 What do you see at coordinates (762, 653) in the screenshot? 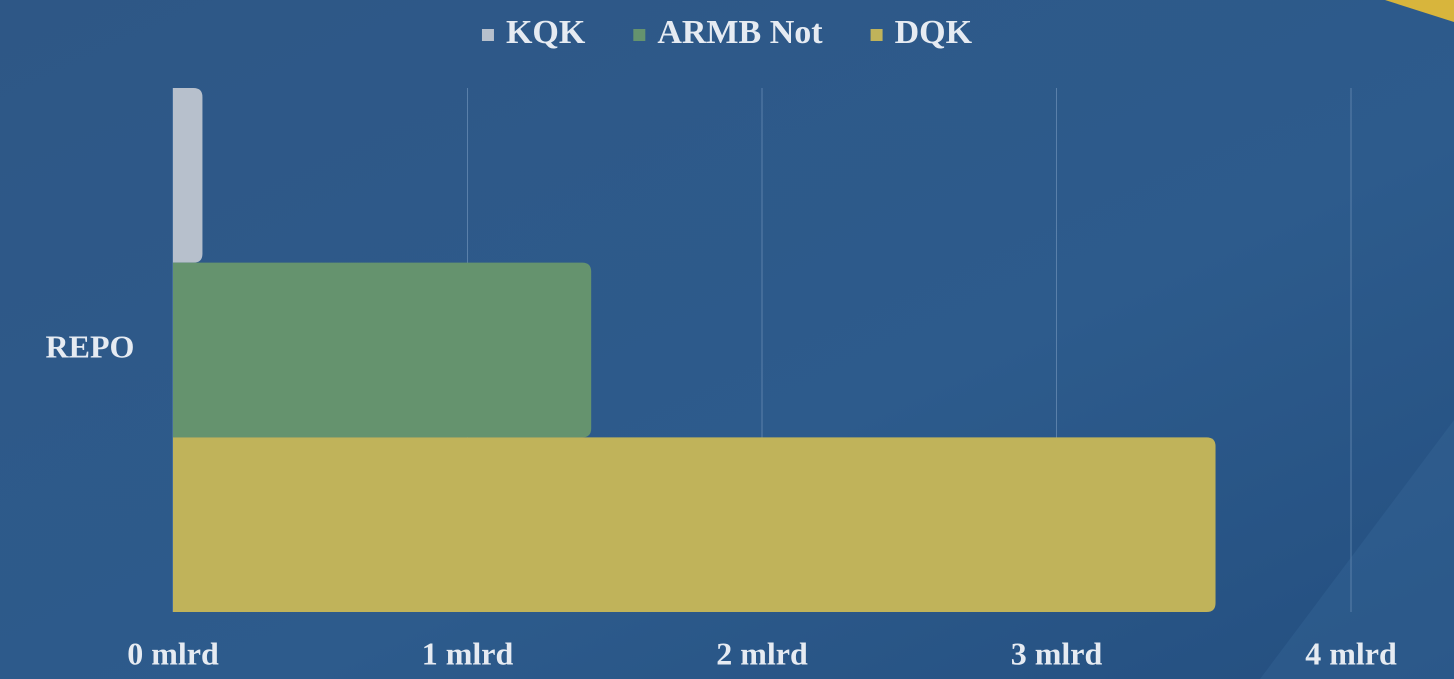
I see `x-tick-label: 2 mlrd` at bounding box center [762, 653].